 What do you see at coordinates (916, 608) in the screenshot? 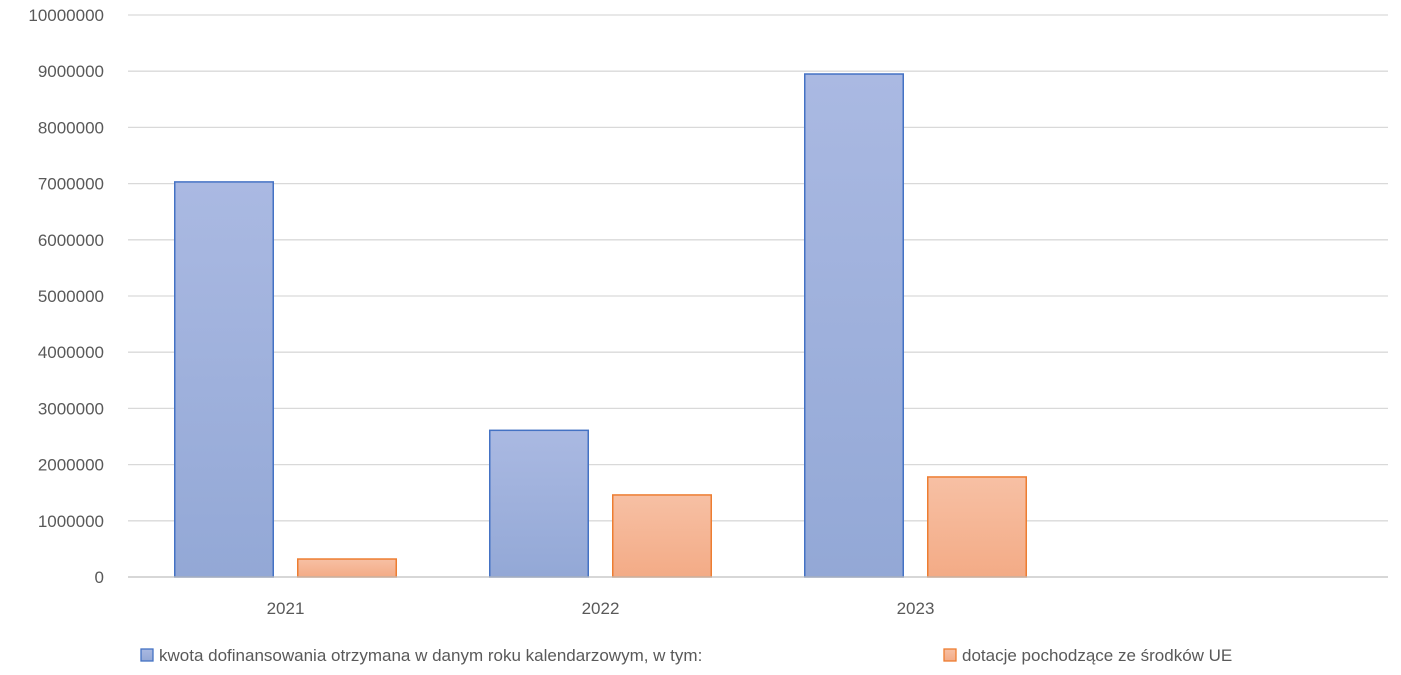
I see `x-tick-label: 2023` at bounding box center [916, 608].